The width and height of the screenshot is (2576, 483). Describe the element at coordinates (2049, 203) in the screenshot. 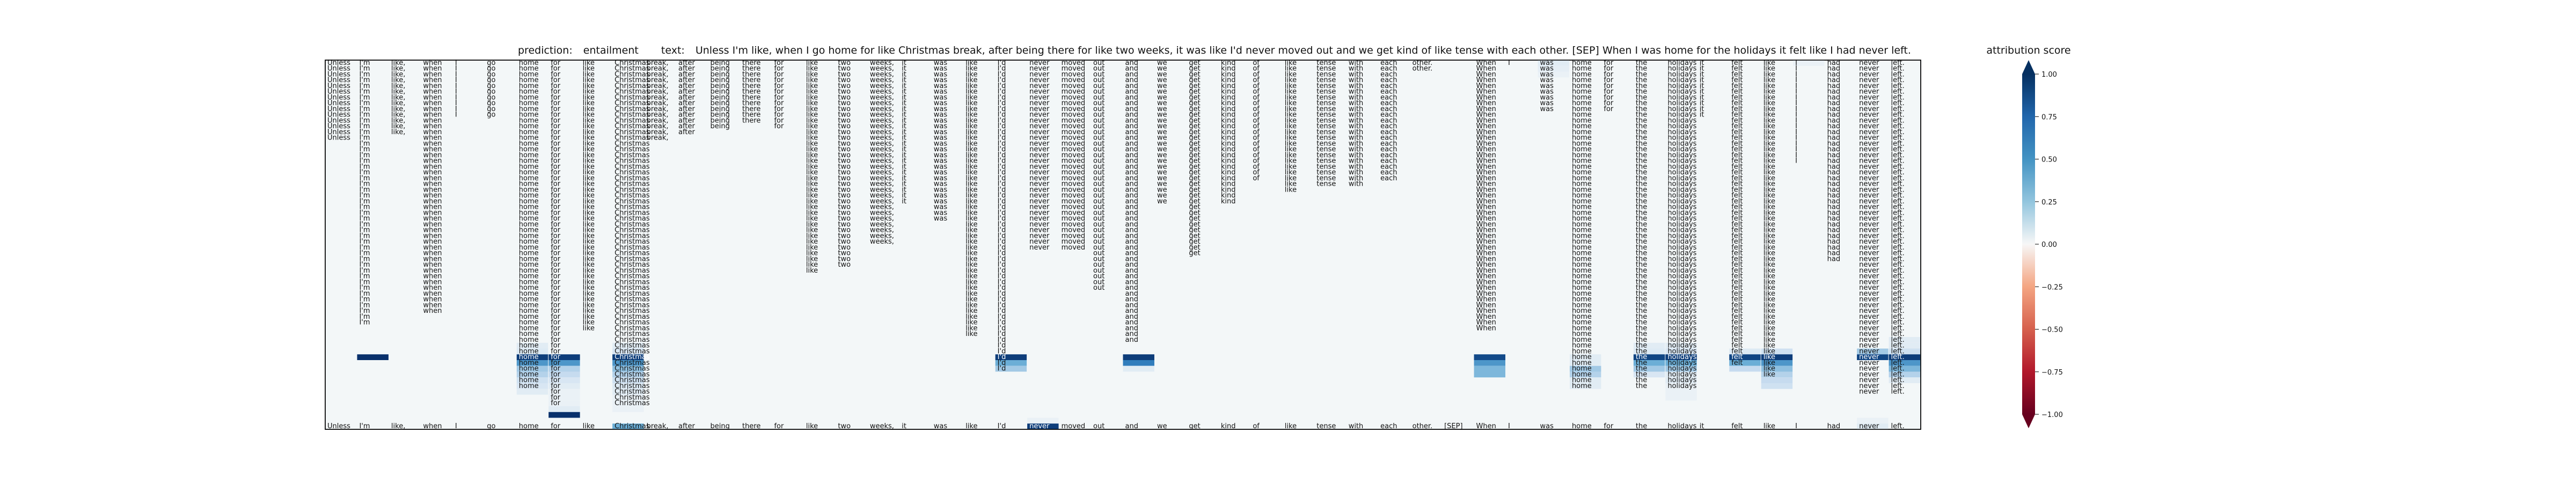

I see `colorbar-tick-label: 0.25` at that location.